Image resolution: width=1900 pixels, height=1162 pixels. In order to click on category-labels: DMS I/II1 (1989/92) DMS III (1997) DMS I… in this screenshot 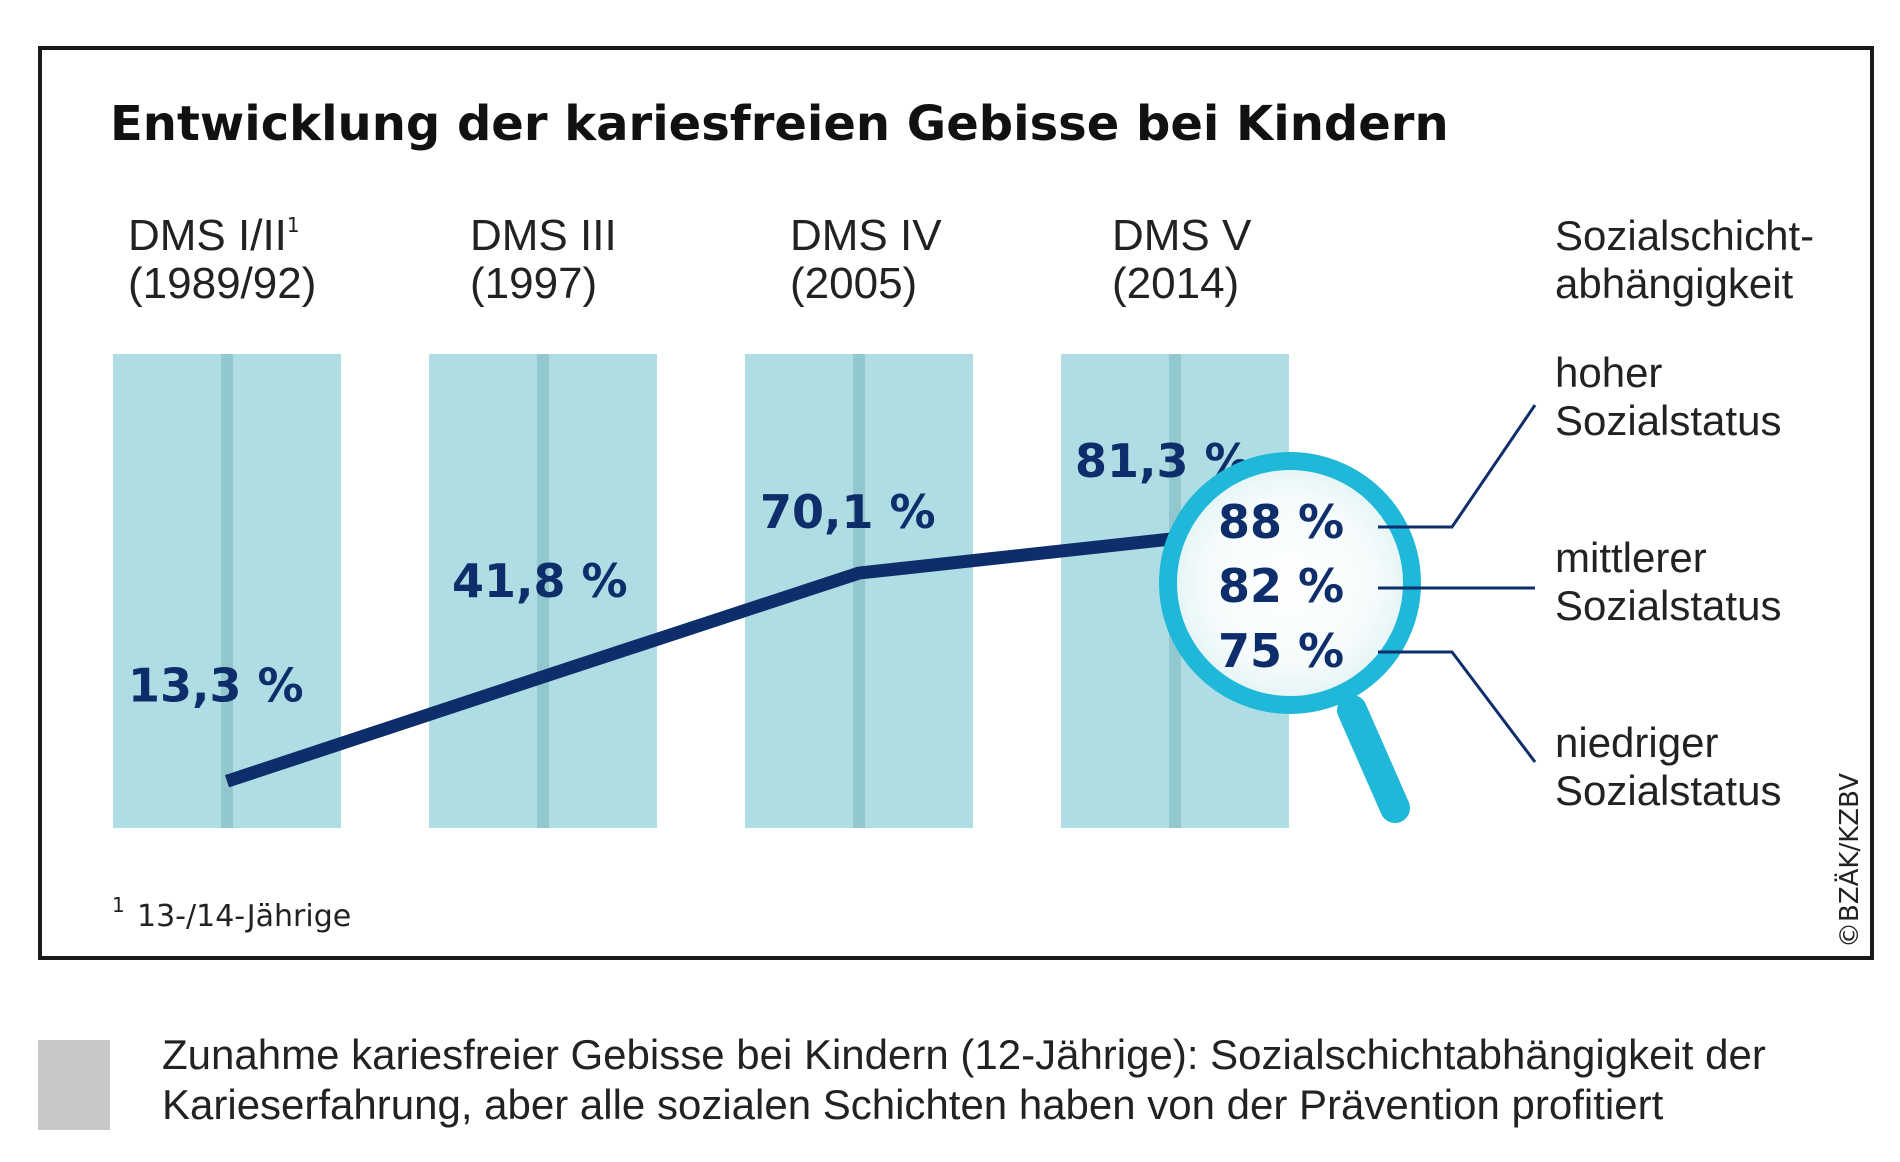, I will do `click(690, 259)`.